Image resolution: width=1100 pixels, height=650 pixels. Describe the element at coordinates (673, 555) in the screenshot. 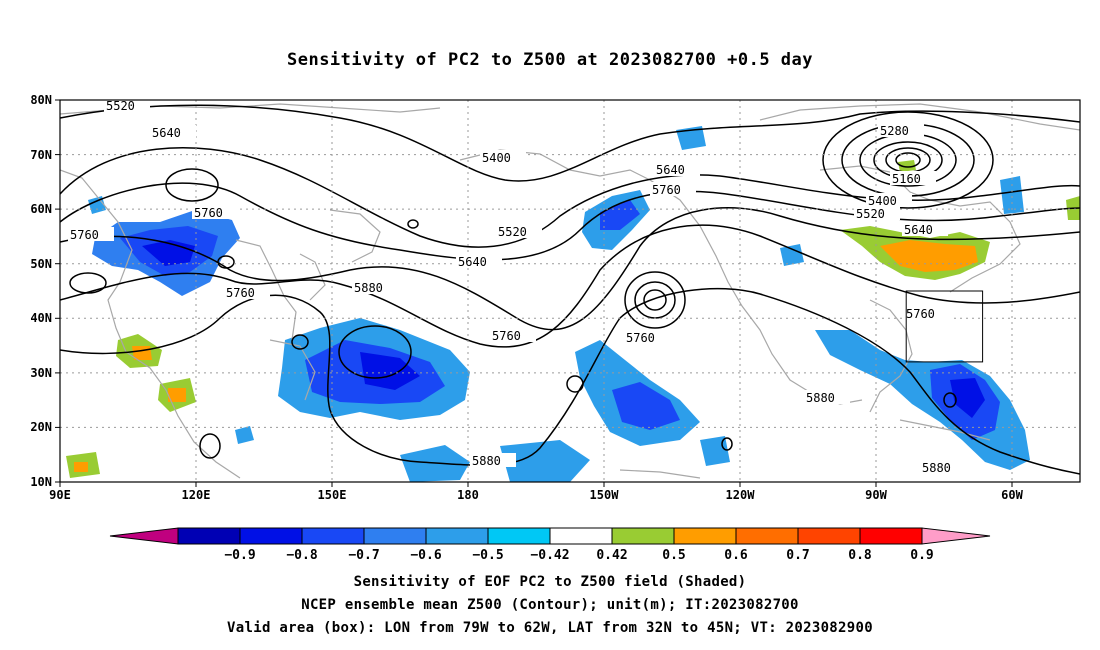

I see `colorbar-tick-label: 0.5` at that location.